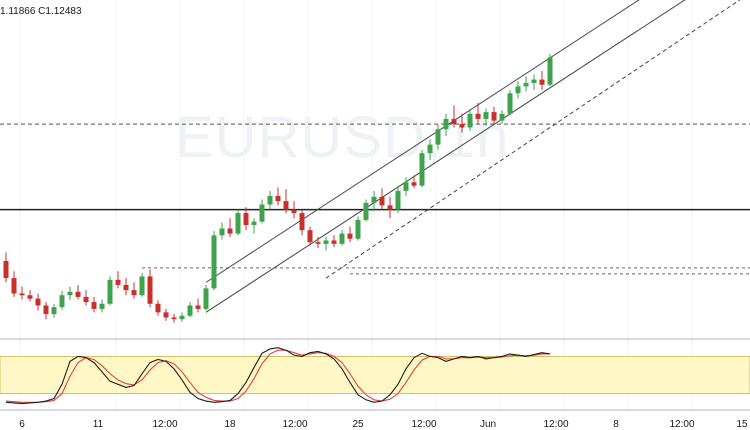 Image resolution: width=750 pixels, height=430 pixels. Describe the element at coordinates (616, 424) in the screenshot. I see `x-tick-label: 8` at that location.